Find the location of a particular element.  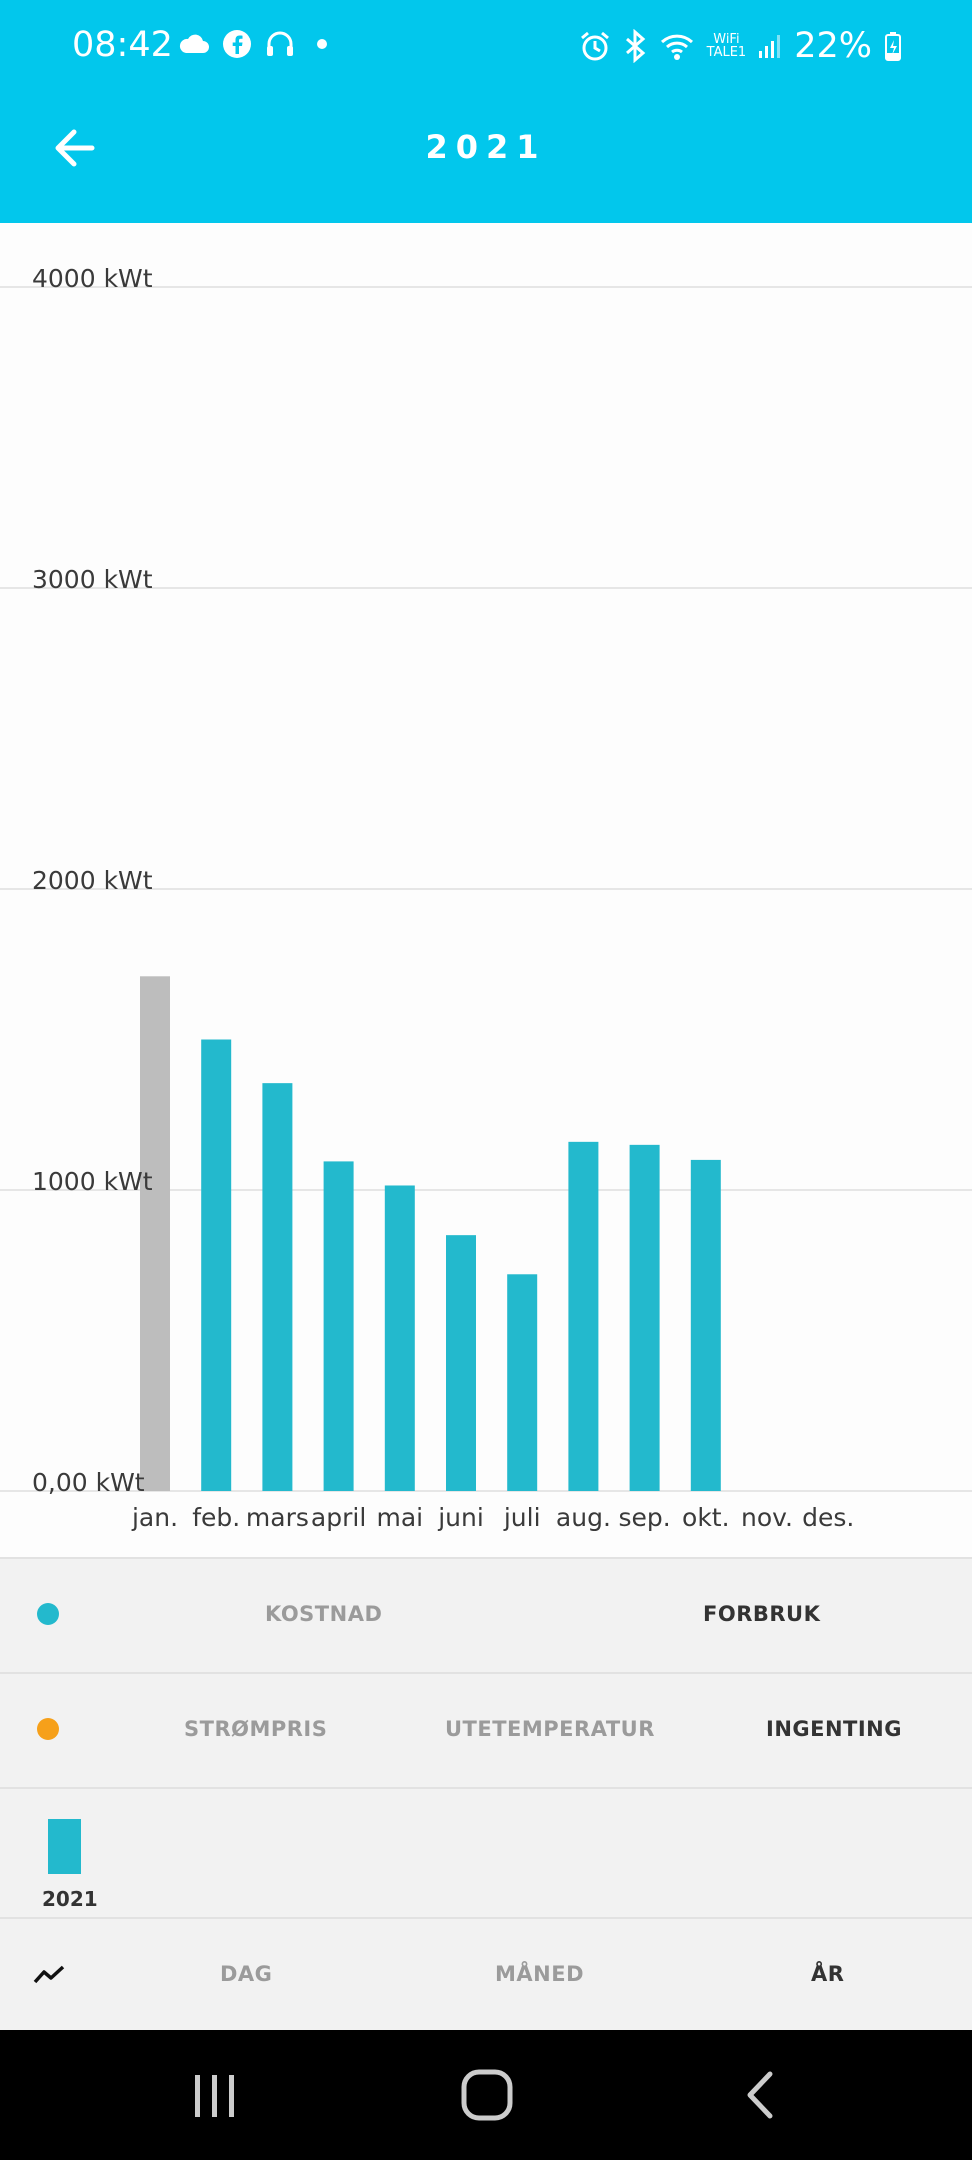

period-dag: DAG is located at coordinates (246, 1974).